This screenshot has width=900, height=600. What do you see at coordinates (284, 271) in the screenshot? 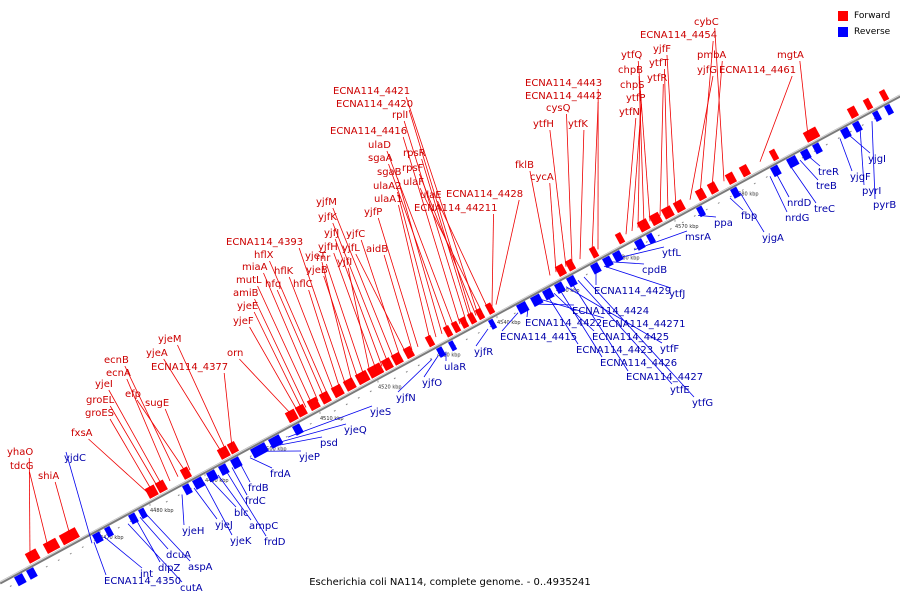
I see `forward-gene-label: hflK` at bounding box center [284, 271].